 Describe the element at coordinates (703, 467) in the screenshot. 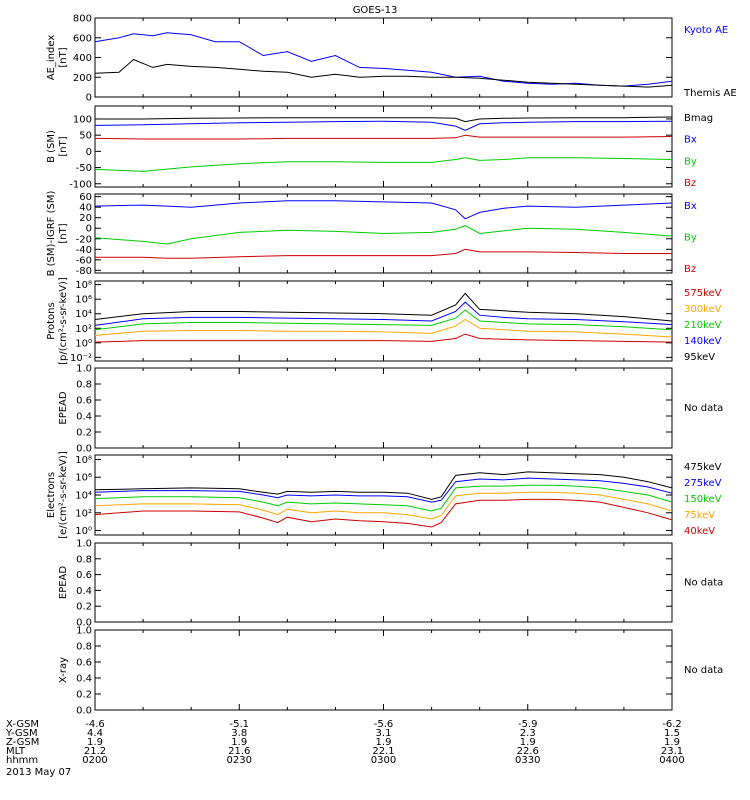

I see `legend-entry: 475keV` at that location.